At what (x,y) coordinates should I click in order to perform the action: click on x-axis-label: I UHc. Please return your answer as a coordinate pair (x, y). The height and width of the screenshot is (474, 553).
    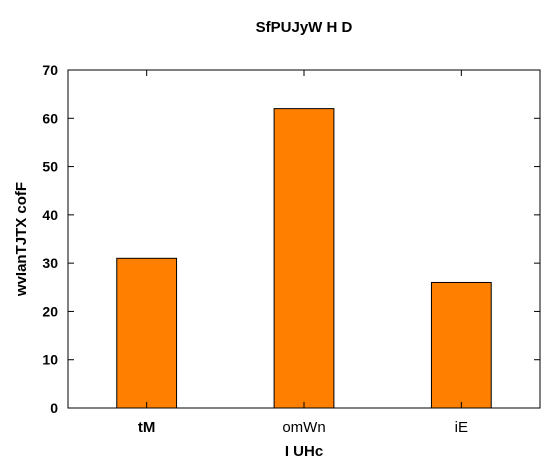
    Looking at the image, I should click on (304, 451).